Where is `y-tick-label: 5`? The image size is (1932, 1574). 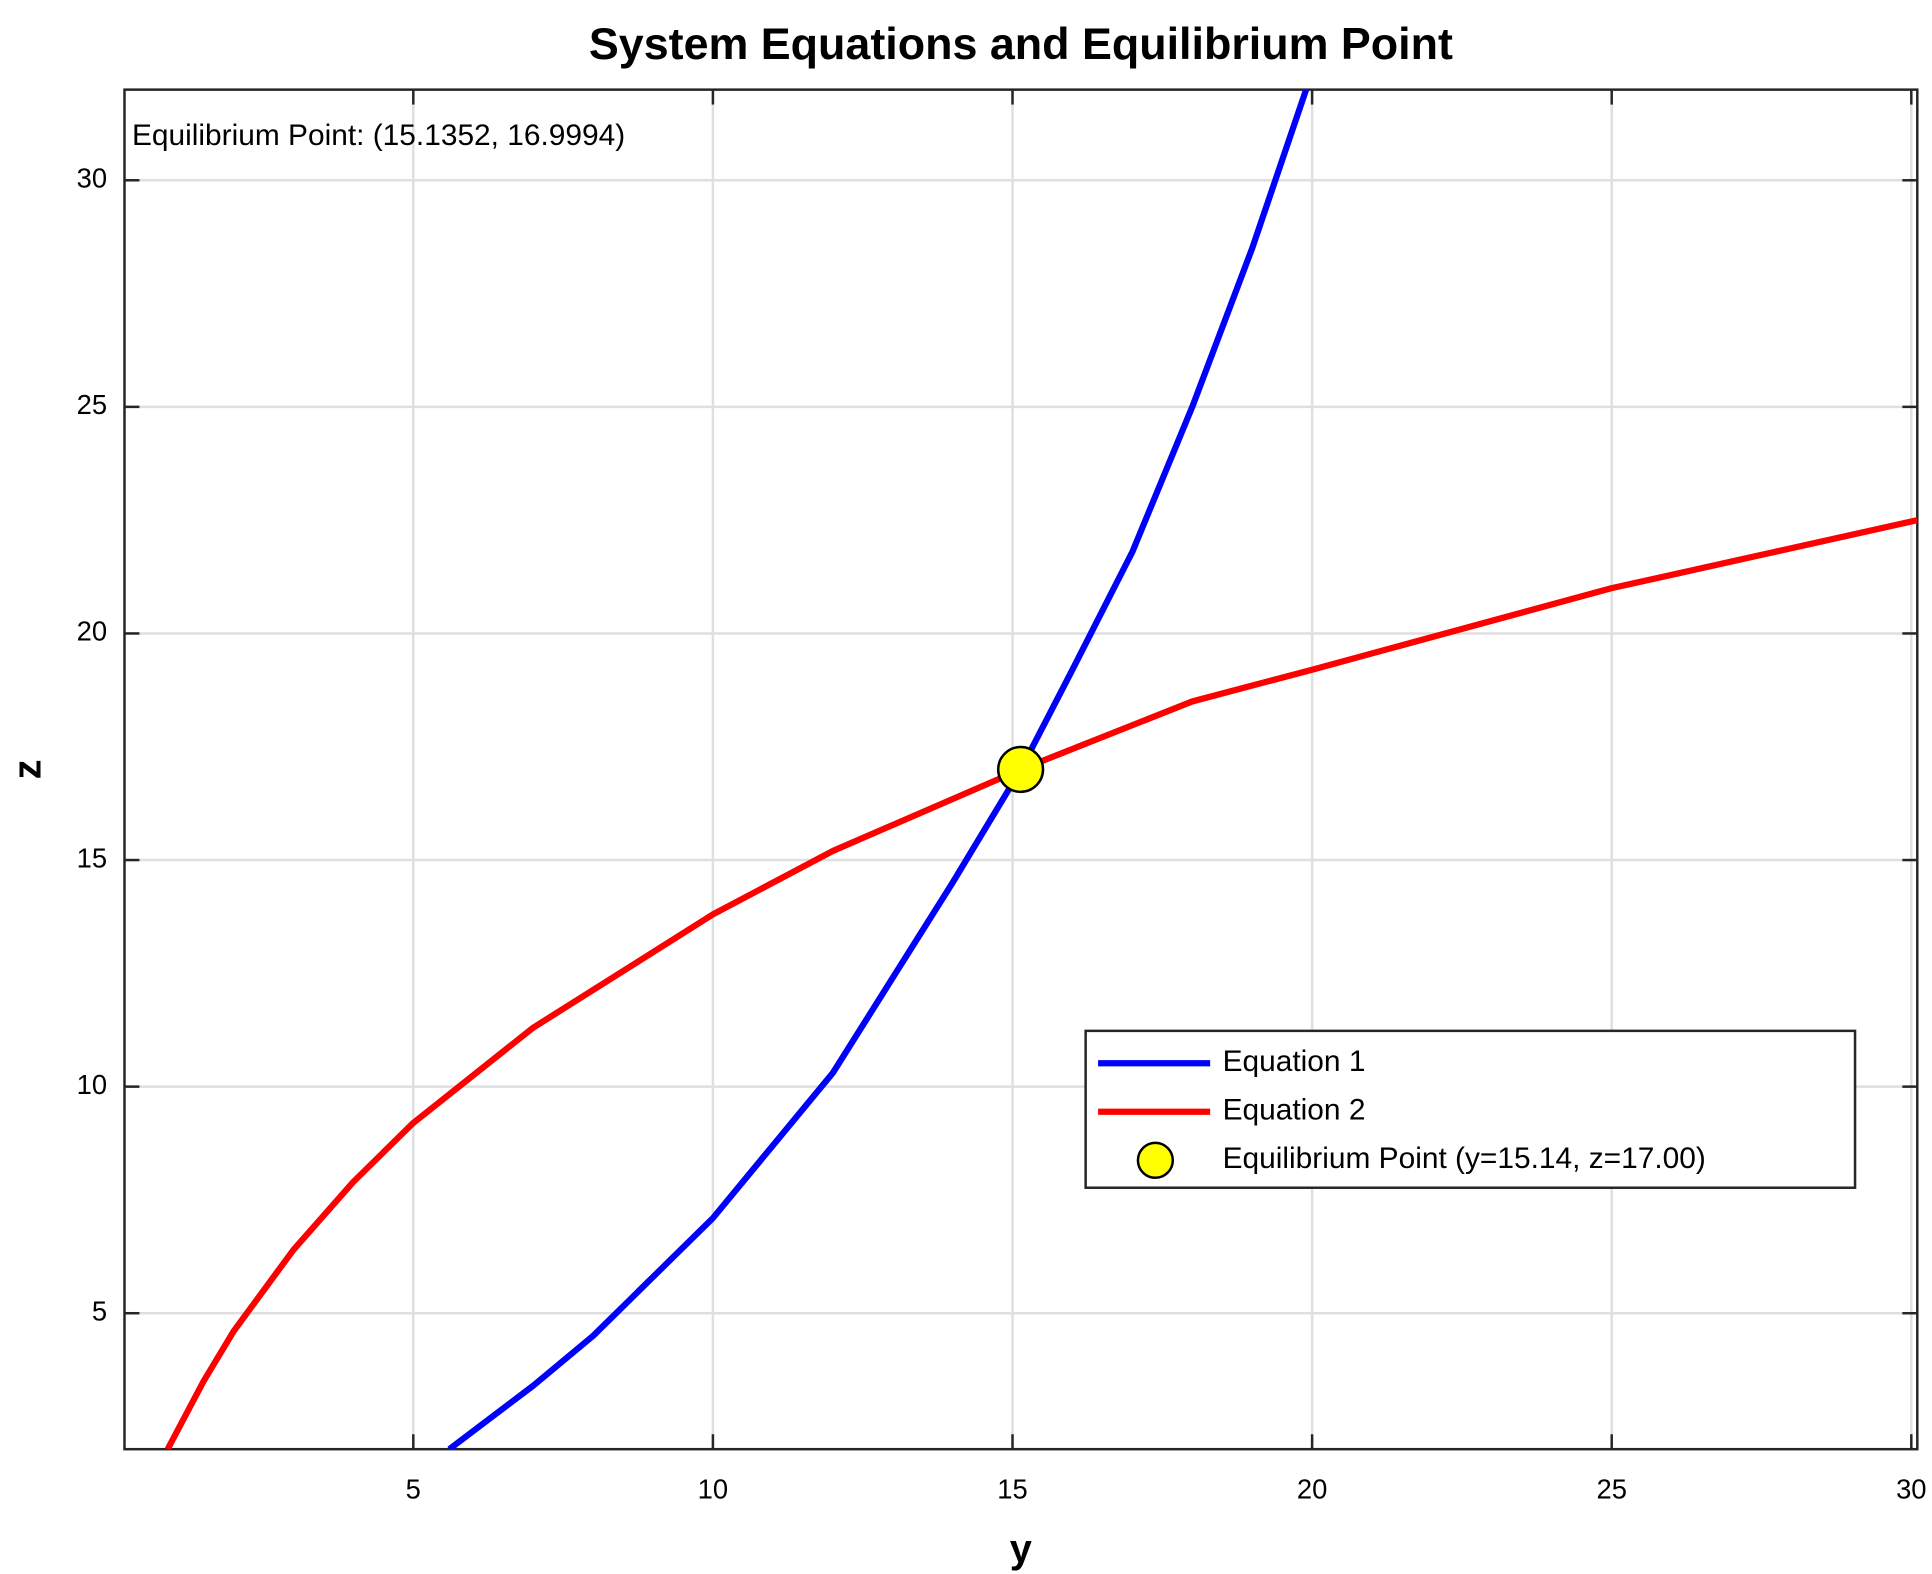 y-tick-label: 5 is located at coordinates (99, 1310).